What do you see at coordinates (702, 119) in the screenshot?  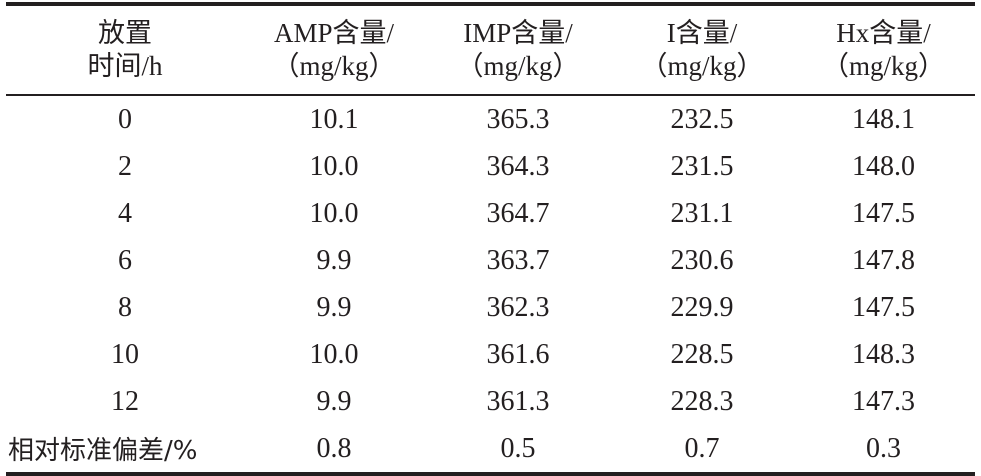 I see `cell-i: 232.5` at bounding box center [702, 119].